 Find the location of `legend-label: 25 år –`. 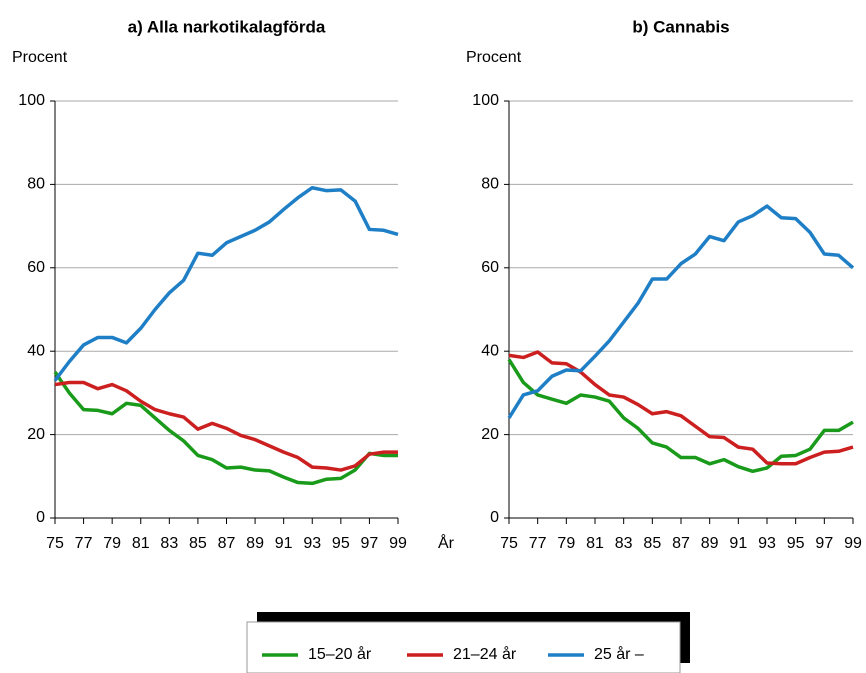

legend-label: 25 år – is located at coordinates (619, 654).